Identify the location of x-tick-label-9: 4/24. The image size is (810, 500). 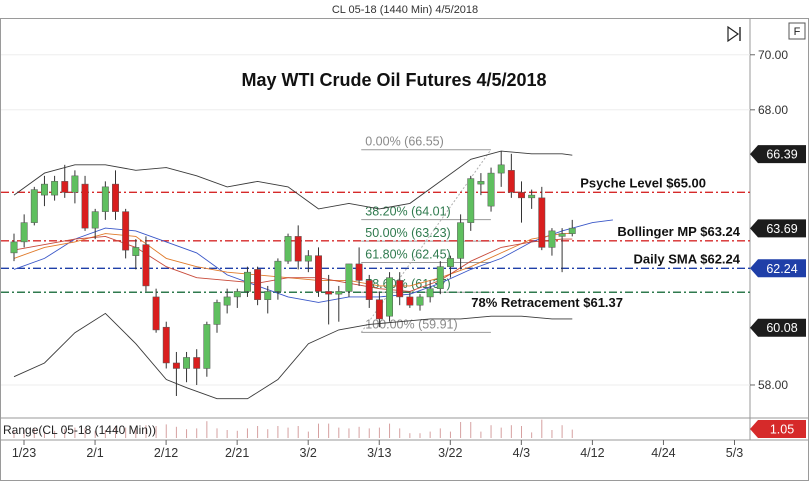
(663, 453).